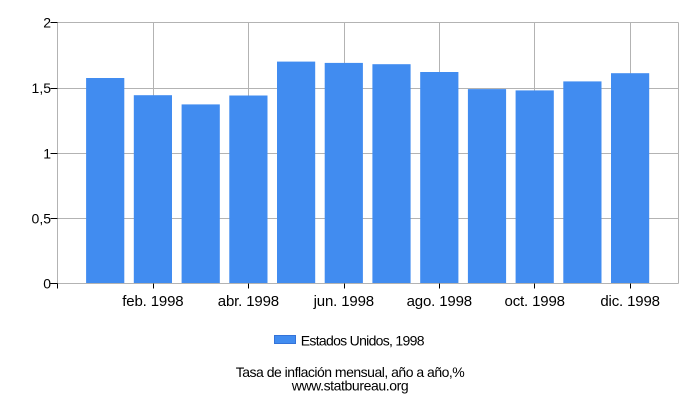 The image size is (700, 400). I want to click on svg-text: 1,5, so click(42, 88).